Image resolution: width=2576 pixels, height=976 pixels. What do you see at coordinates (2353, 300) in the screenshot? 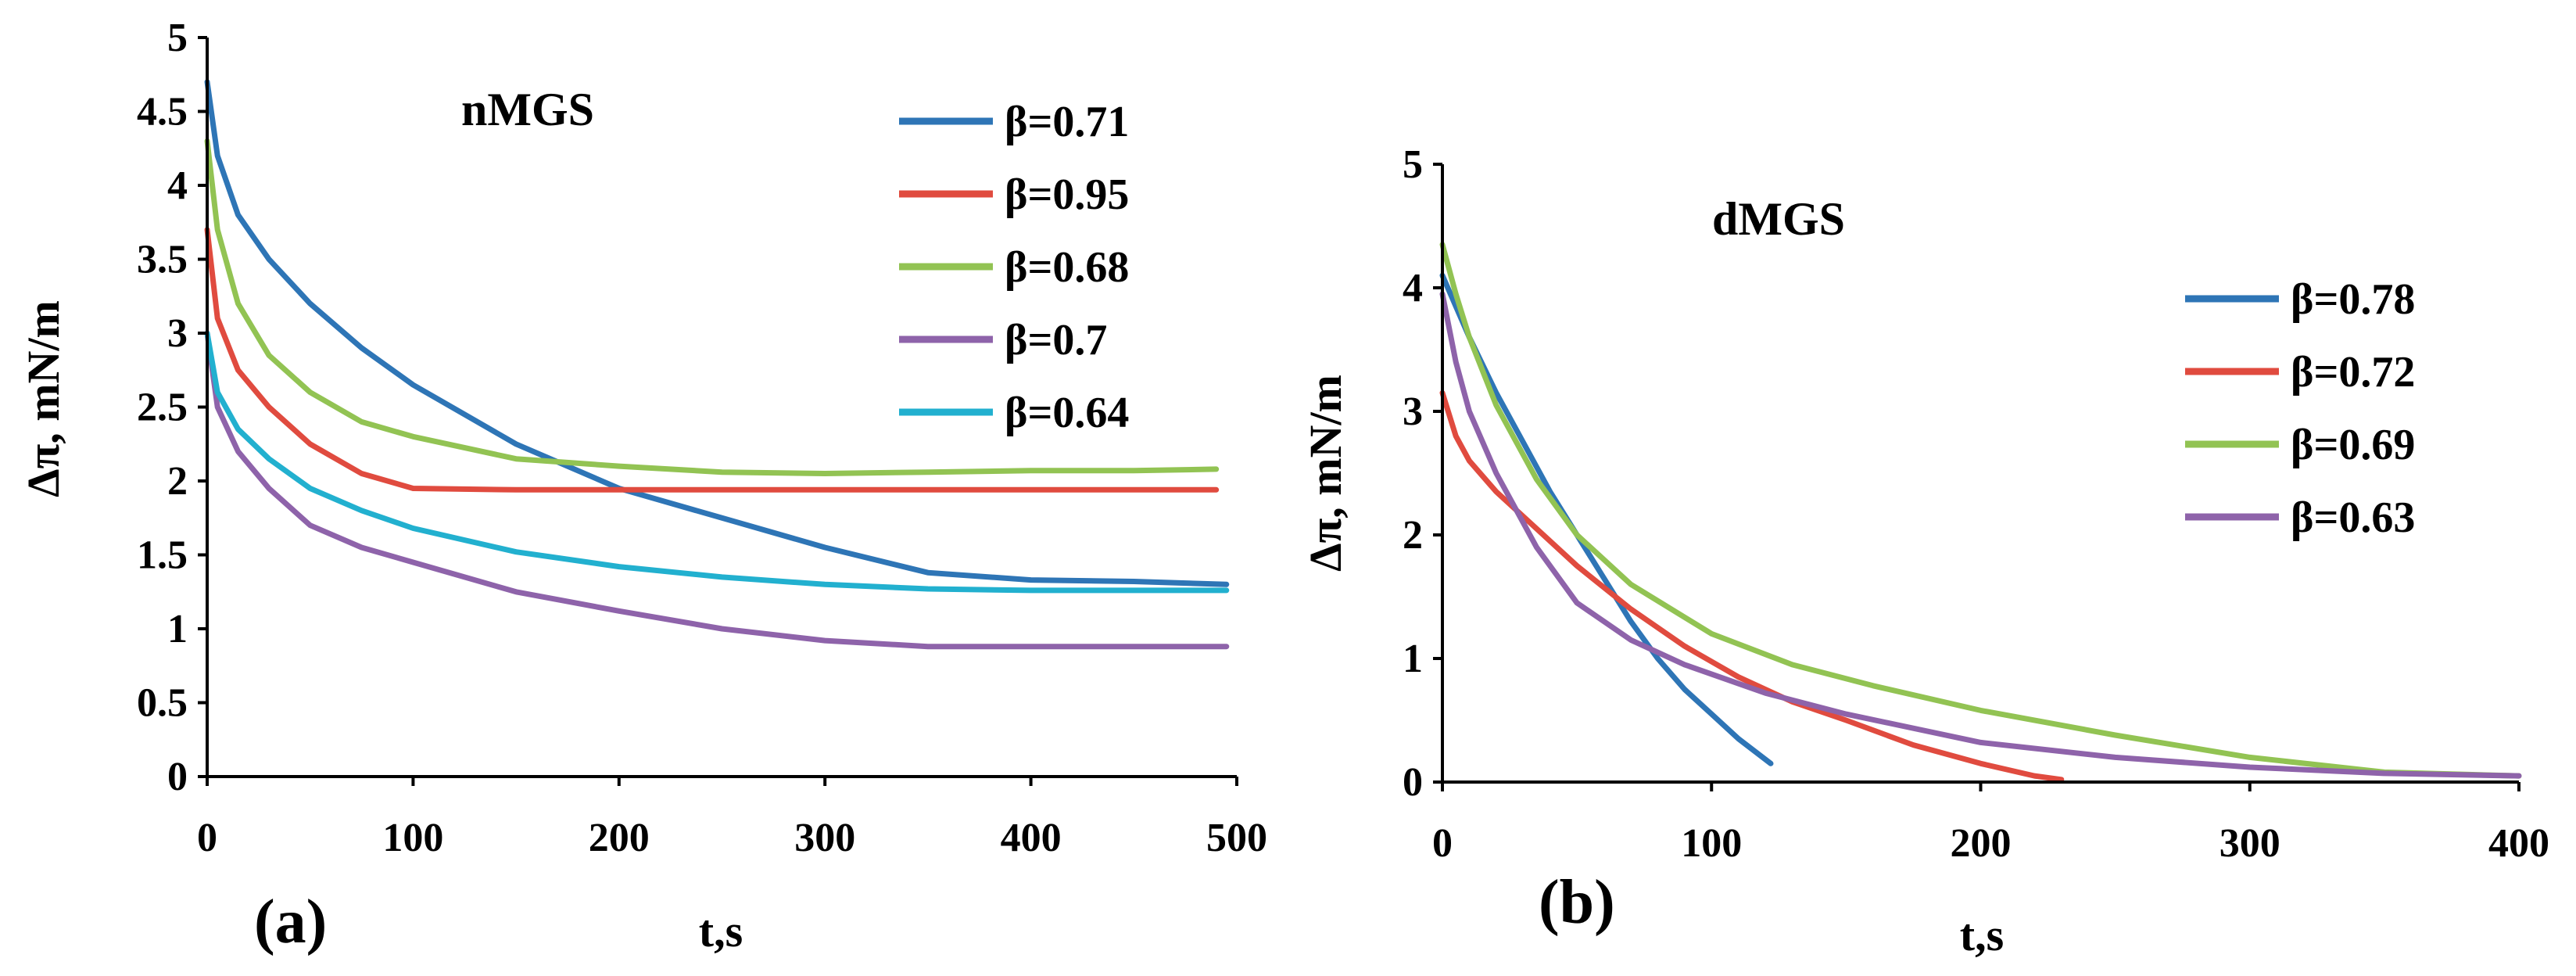
I see `panel-b-legend-label-1: β=0.78` at bounding box center [2353, 300].